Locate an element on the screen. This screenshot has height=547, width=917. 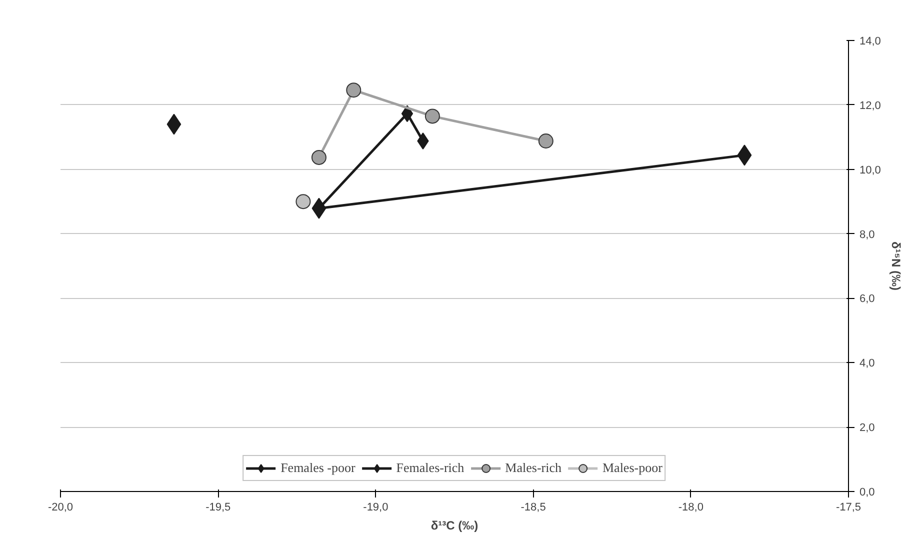
x-axis-title: δ¹³C (‰) is located at coordinates (454, 525).